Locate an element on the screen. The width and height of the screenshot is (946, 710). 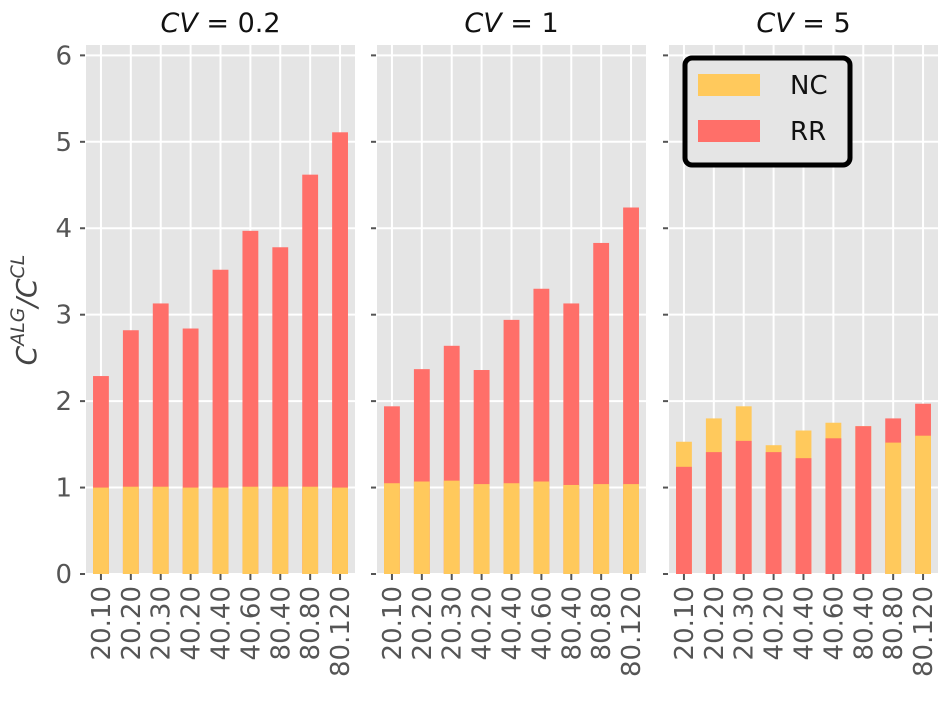
panel-title: CV = 5 is located at coordinates (803, 23).